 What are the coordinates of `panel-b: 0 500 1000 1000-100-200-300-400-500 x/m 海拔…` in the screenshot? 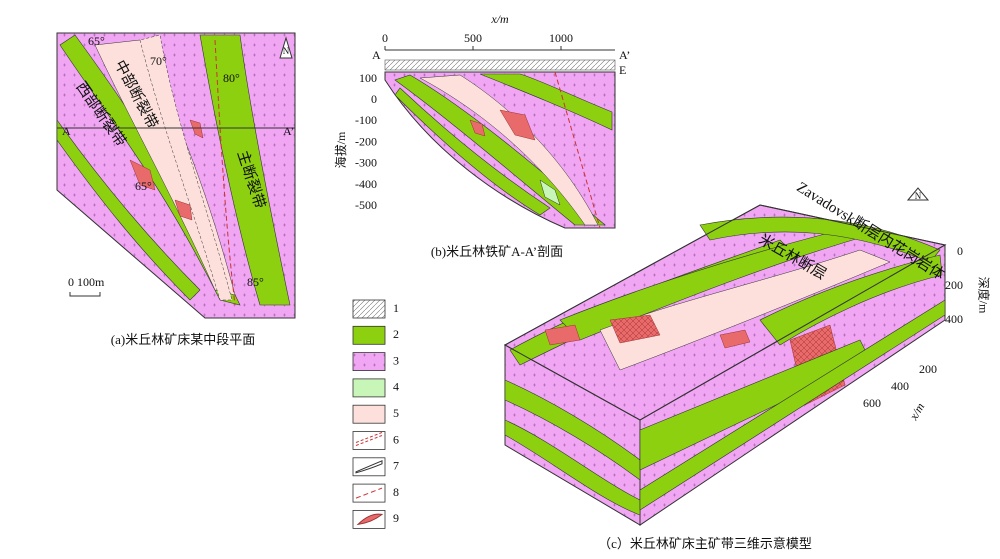 It's located at (482, 135).